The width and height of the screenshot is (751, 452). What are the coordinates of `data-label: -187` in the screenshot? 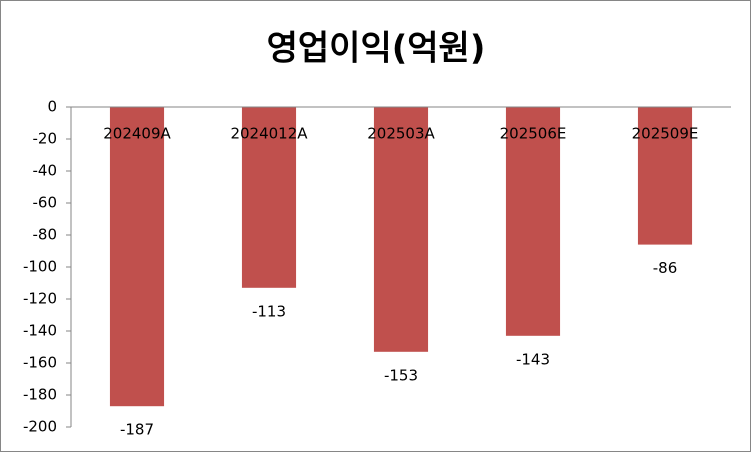 It's located at (137, 430).